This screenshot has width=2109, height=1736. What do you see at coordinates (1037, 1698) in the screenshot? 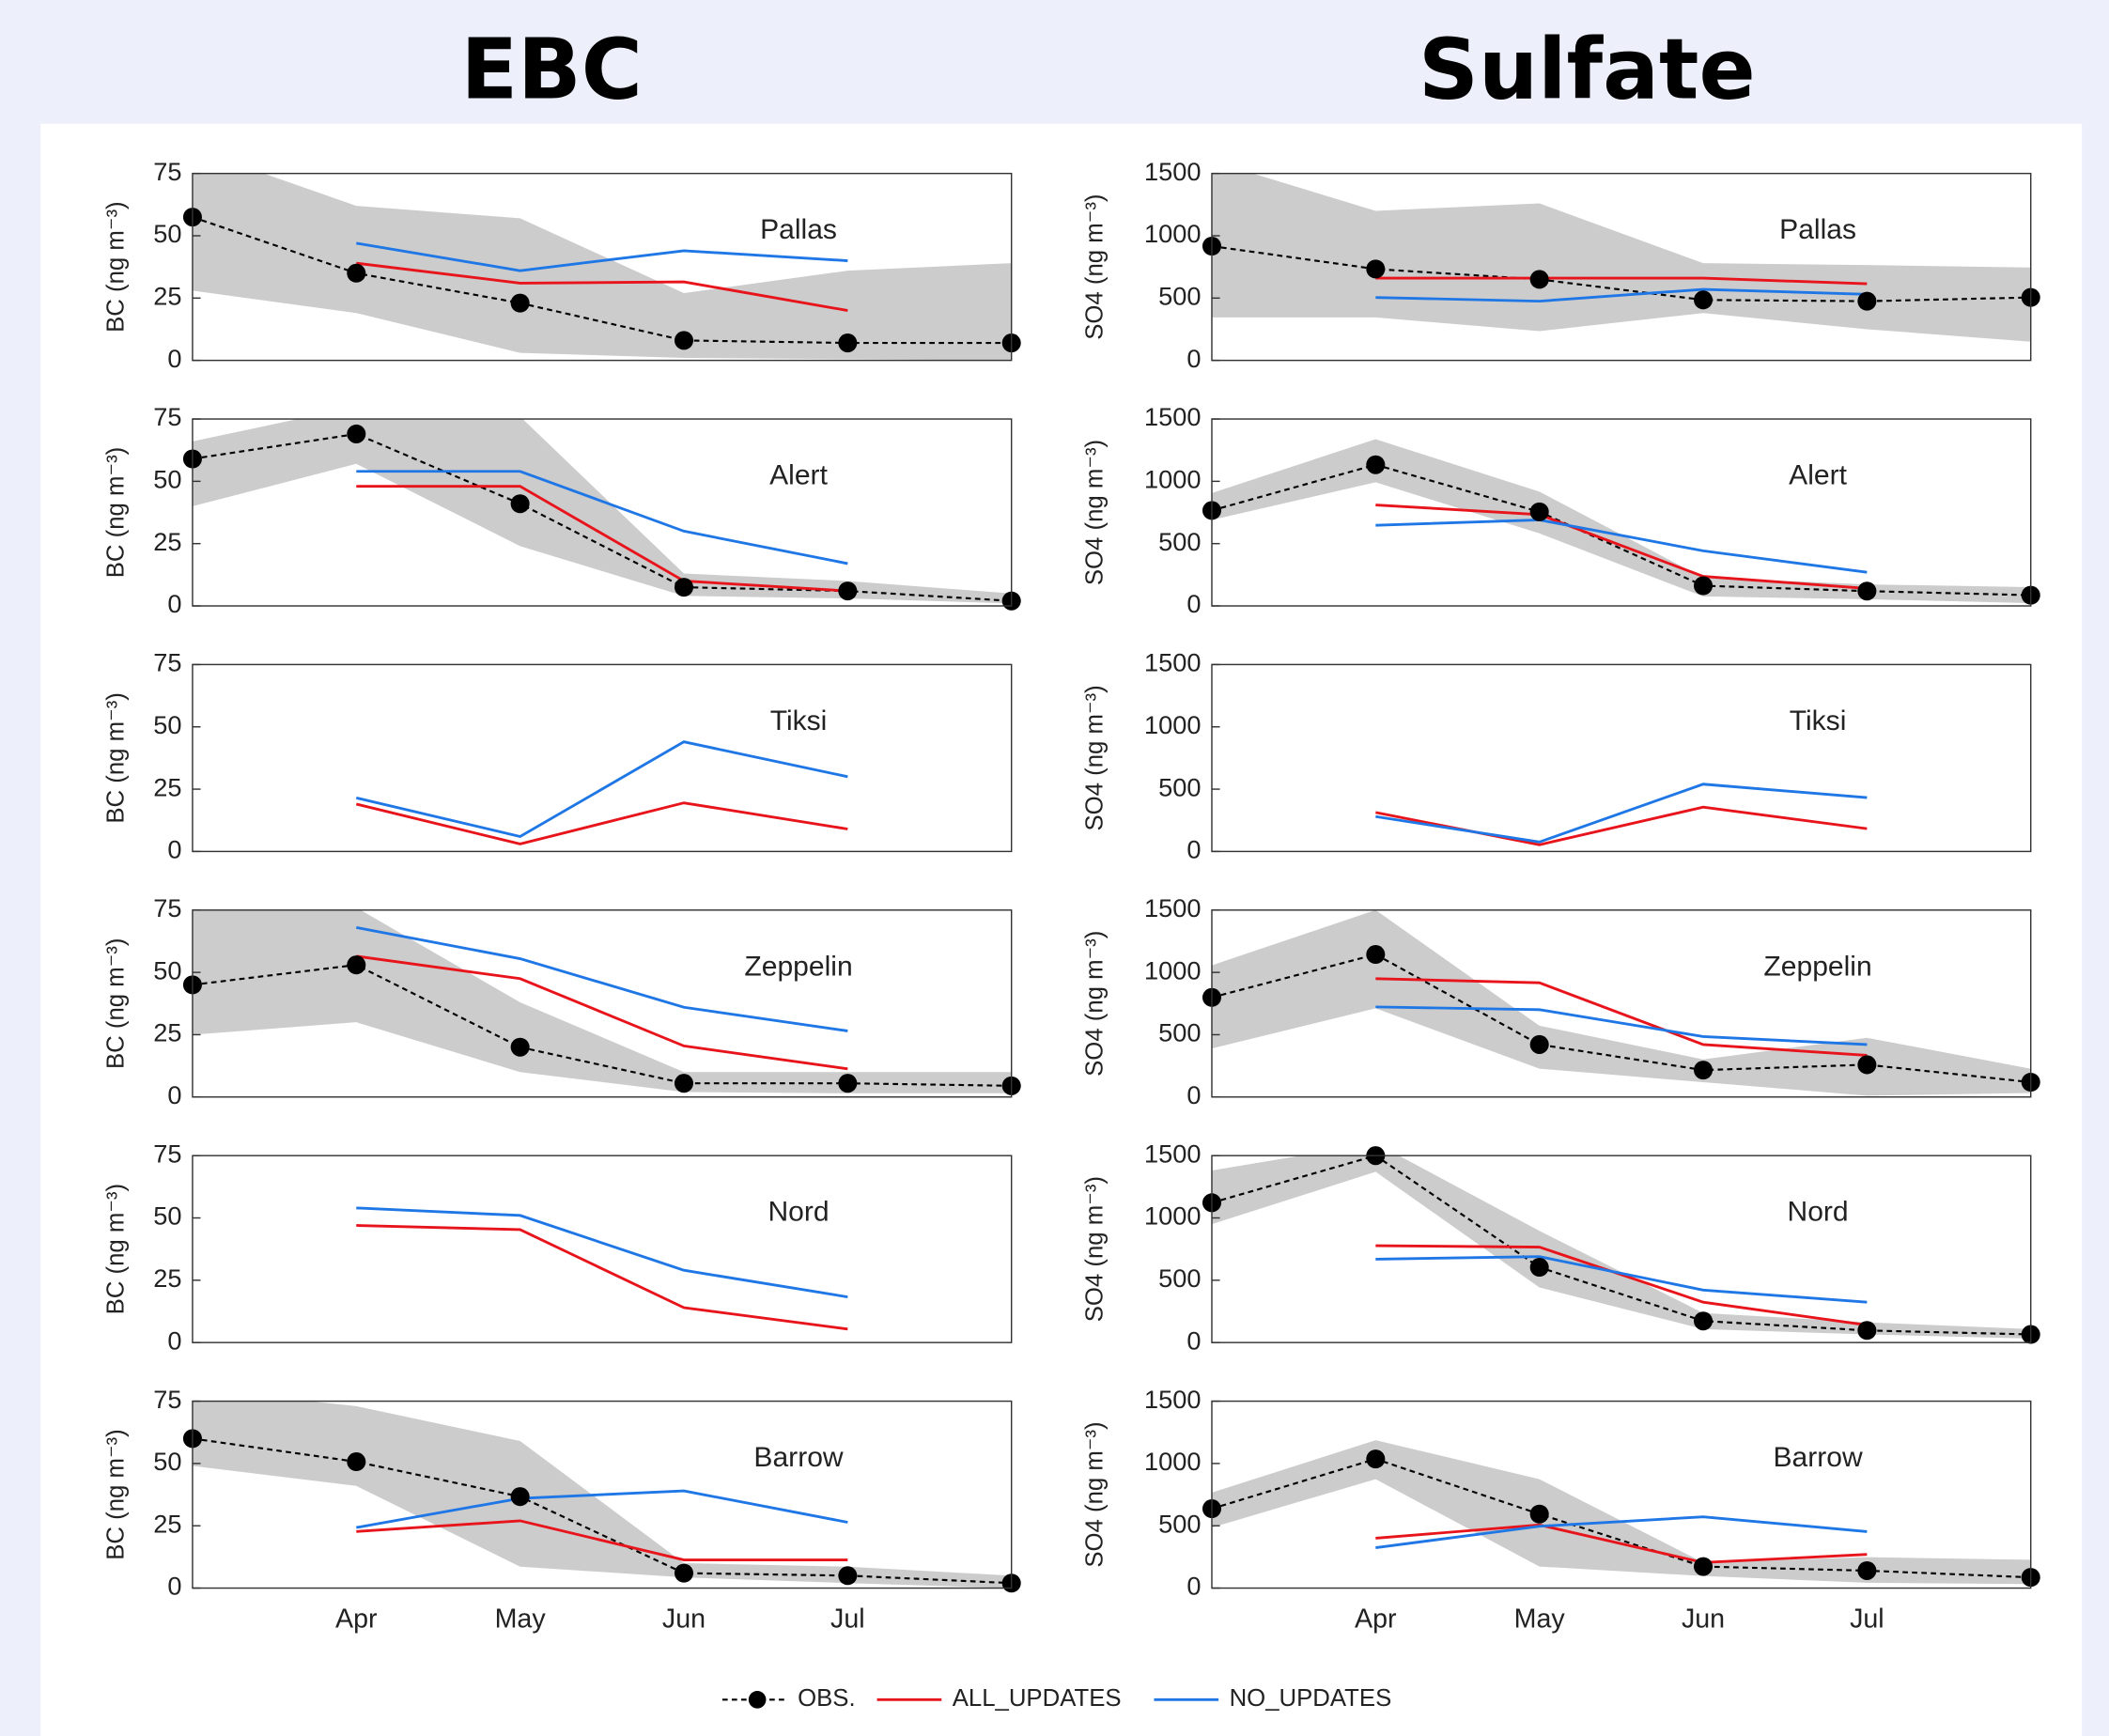
I see `legend-label: ALL_UPDATES` at bounding box center [1037, 1698].